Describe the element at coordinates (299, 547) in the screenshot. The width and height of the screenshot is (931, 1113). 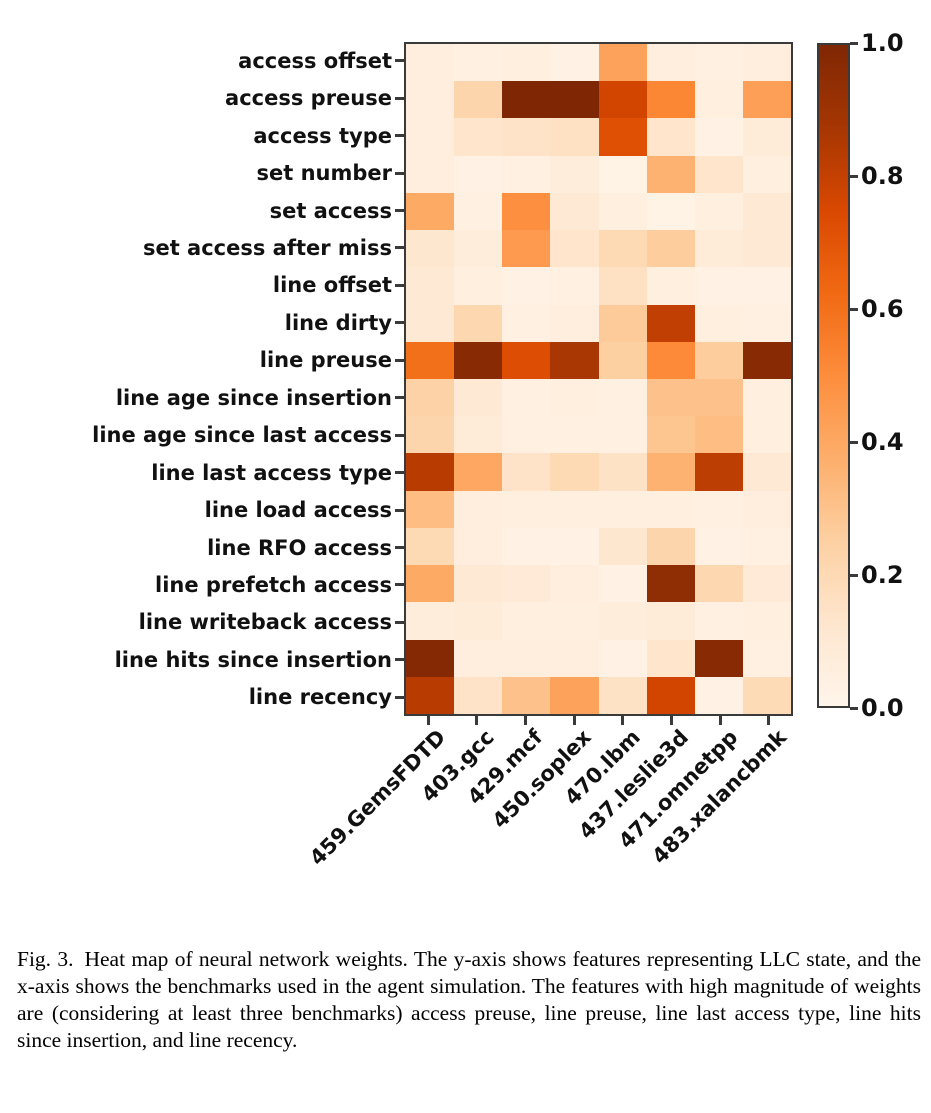
I see `y-axis-label: line RFO access` at that location.